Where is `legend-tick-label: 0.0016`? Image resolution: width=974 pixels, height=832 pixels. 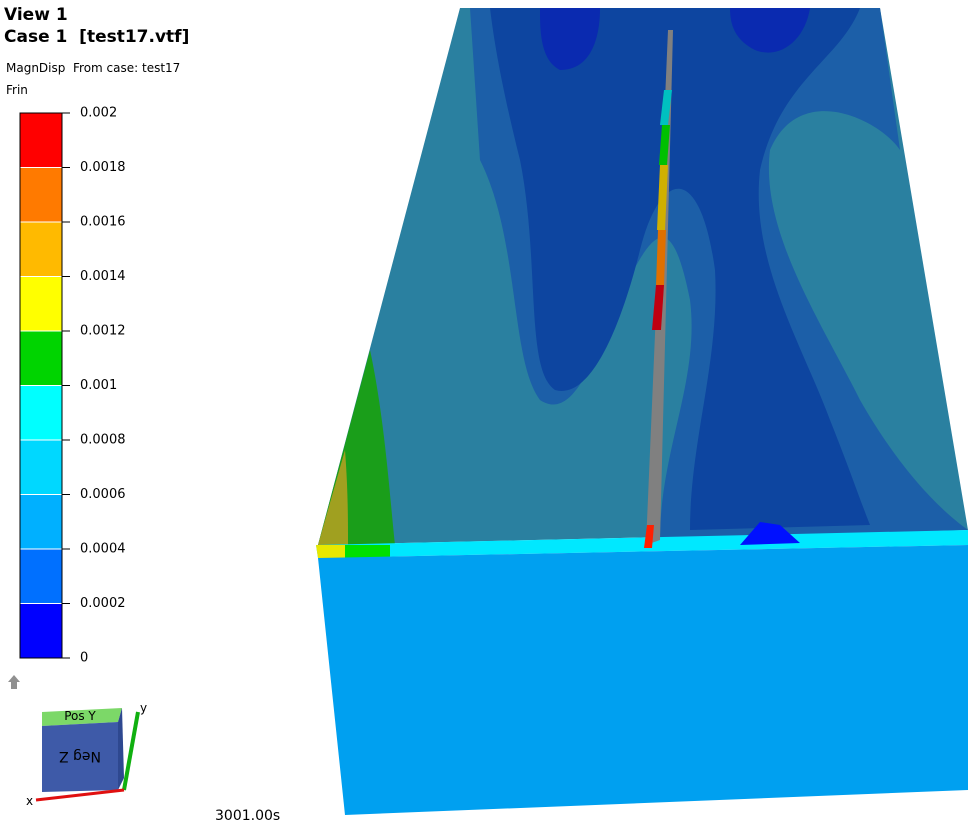
legend-tick-label: 0.0016 is located at coordinates (103, 222).